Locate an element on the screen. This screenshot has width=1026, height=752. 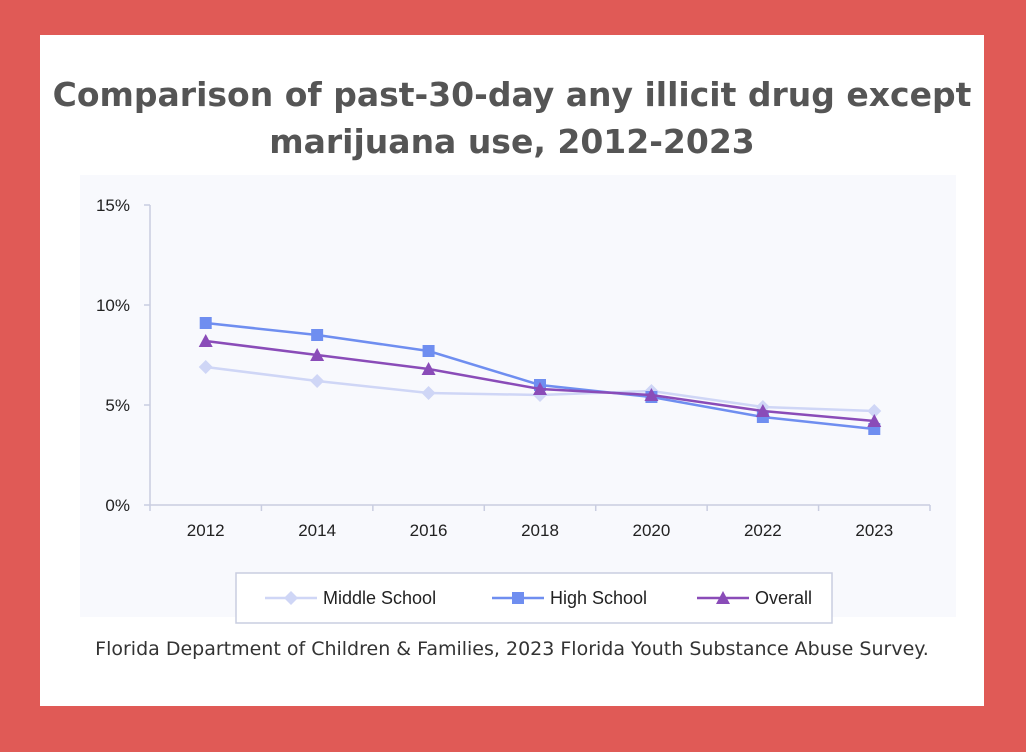
x-tick-label: 2012 is located at coordinates (206, 530).